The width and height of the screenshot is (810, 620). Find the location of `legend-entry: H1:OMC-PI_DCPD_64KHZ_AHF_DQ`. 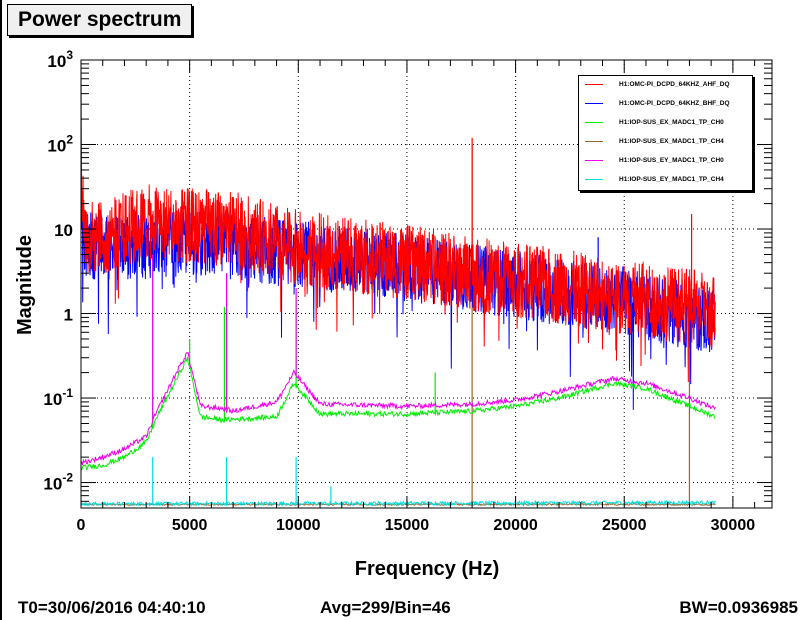

legend-entry: H1:OMC-PI_DCPD_64KHZ_AHF_DQ is located at coordinates (665, 85).